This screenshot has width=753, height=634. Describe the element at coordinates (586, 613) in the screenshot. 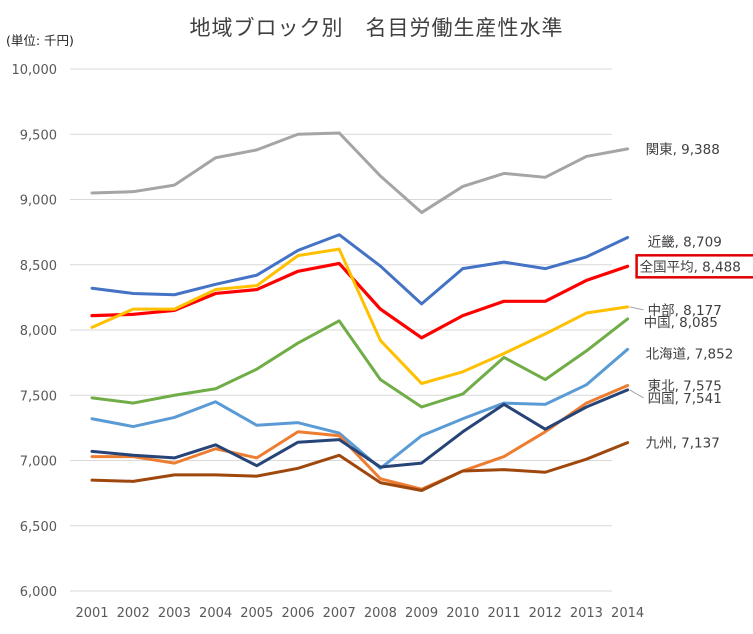

I see `x-tick-label: 2013` at that location.